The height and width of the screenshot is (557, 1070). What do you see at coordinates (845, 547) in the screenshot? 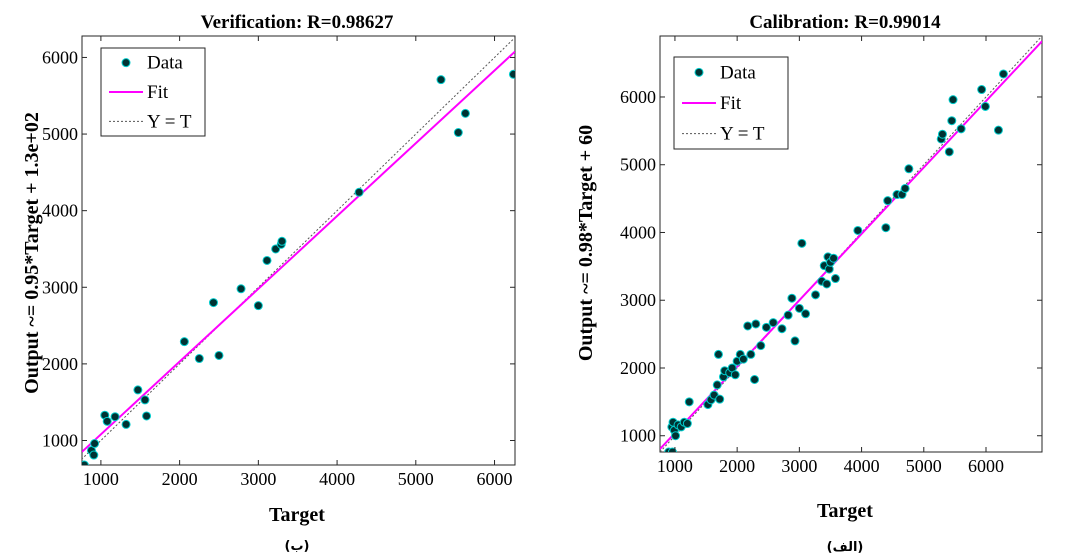
I see `figure-caption: (الف)` at bounding box center [845, 547].